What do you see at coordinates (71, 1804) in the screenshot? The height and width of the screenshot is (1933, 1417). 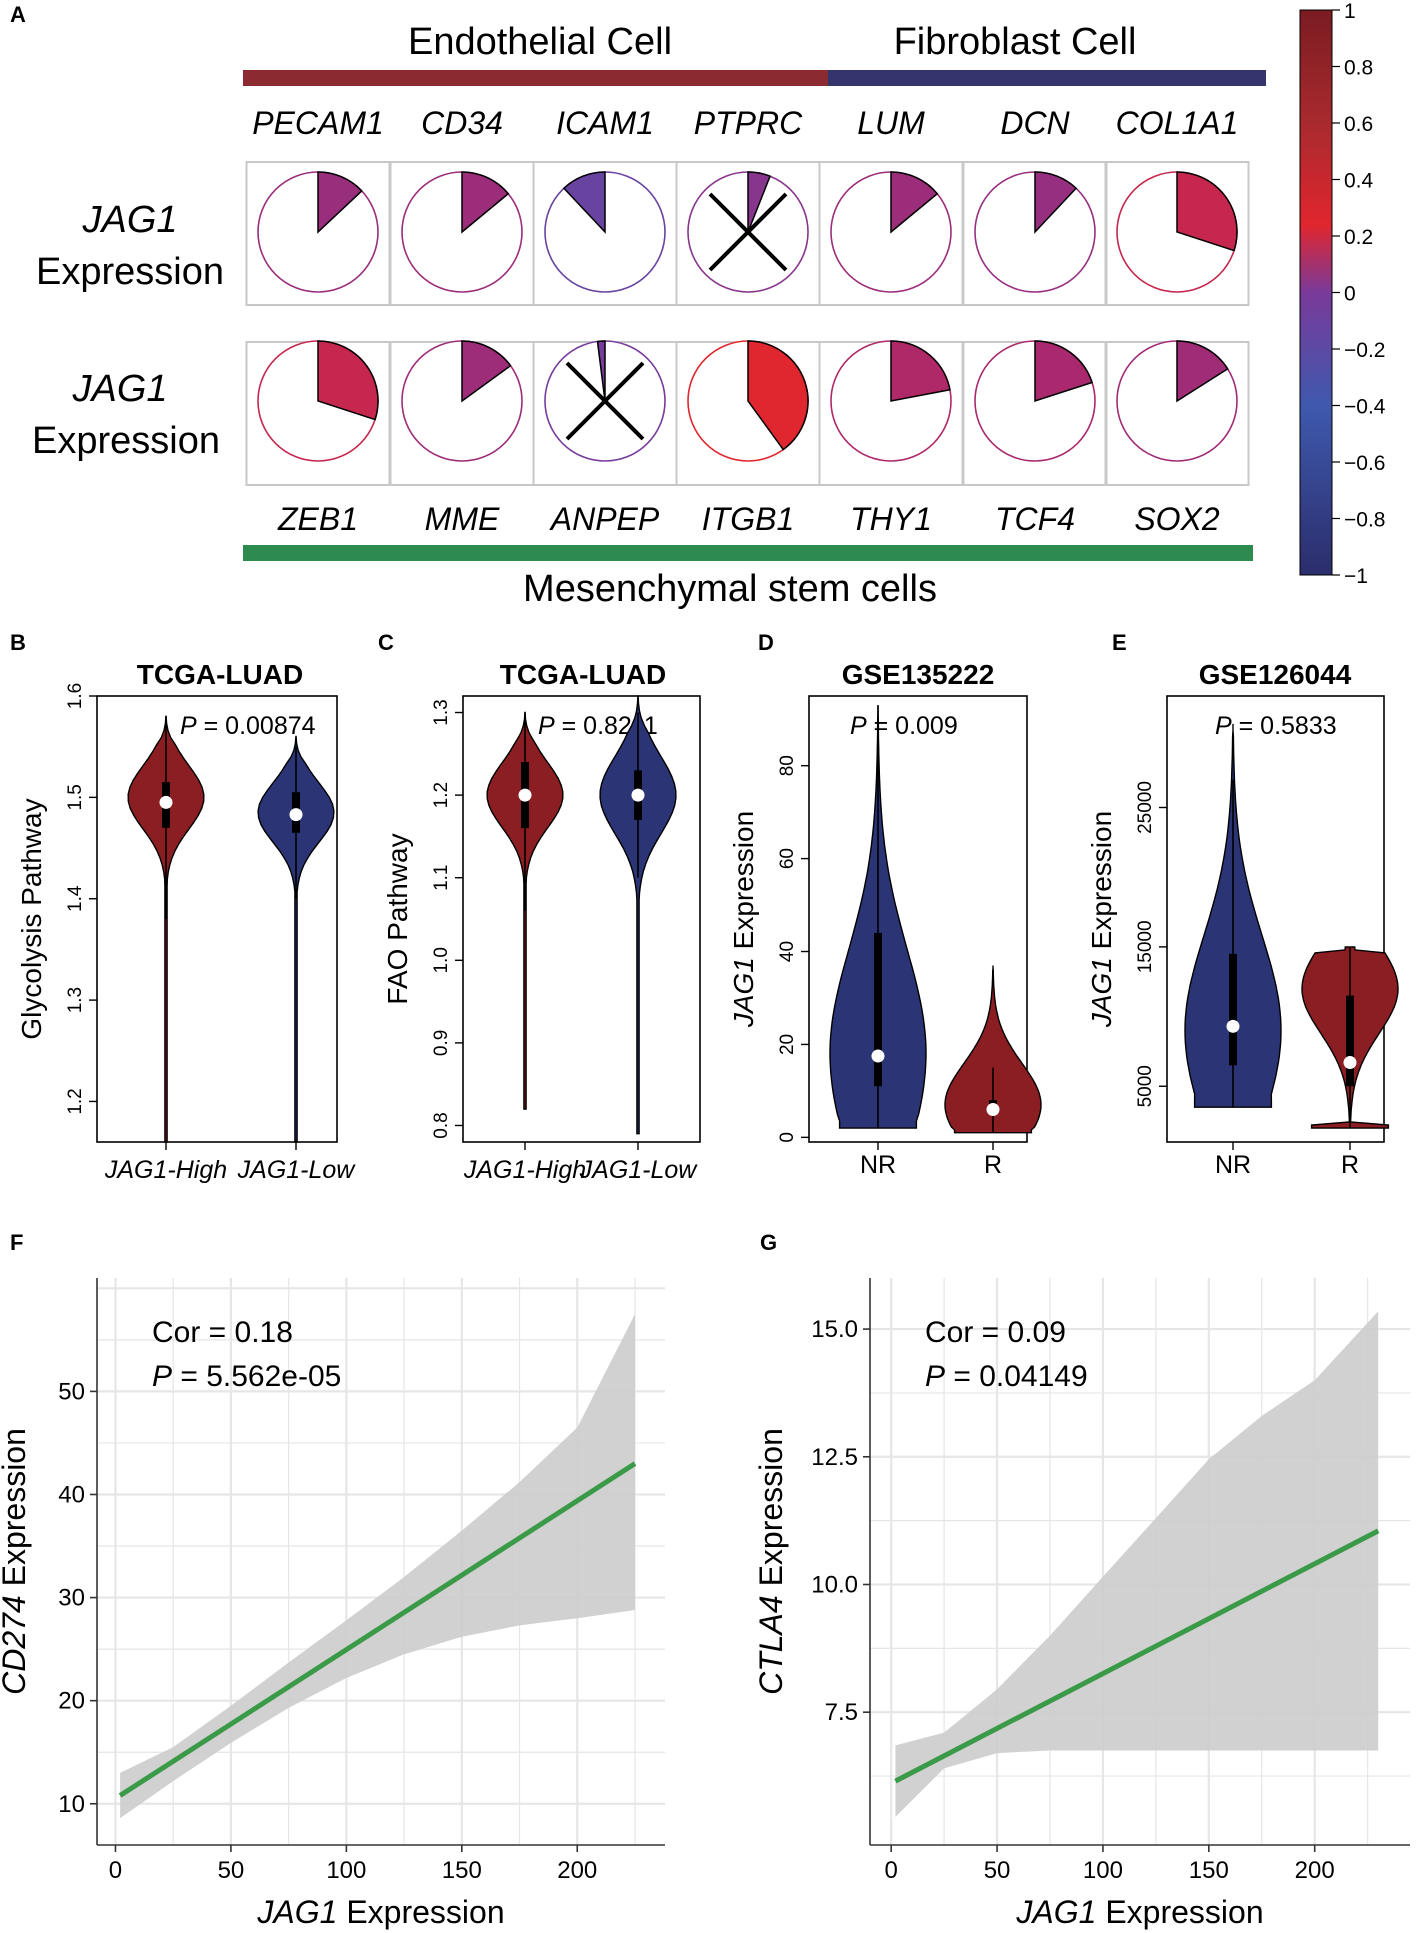 I see `y-tick-label: 10` at bounding box center [71, 1804].